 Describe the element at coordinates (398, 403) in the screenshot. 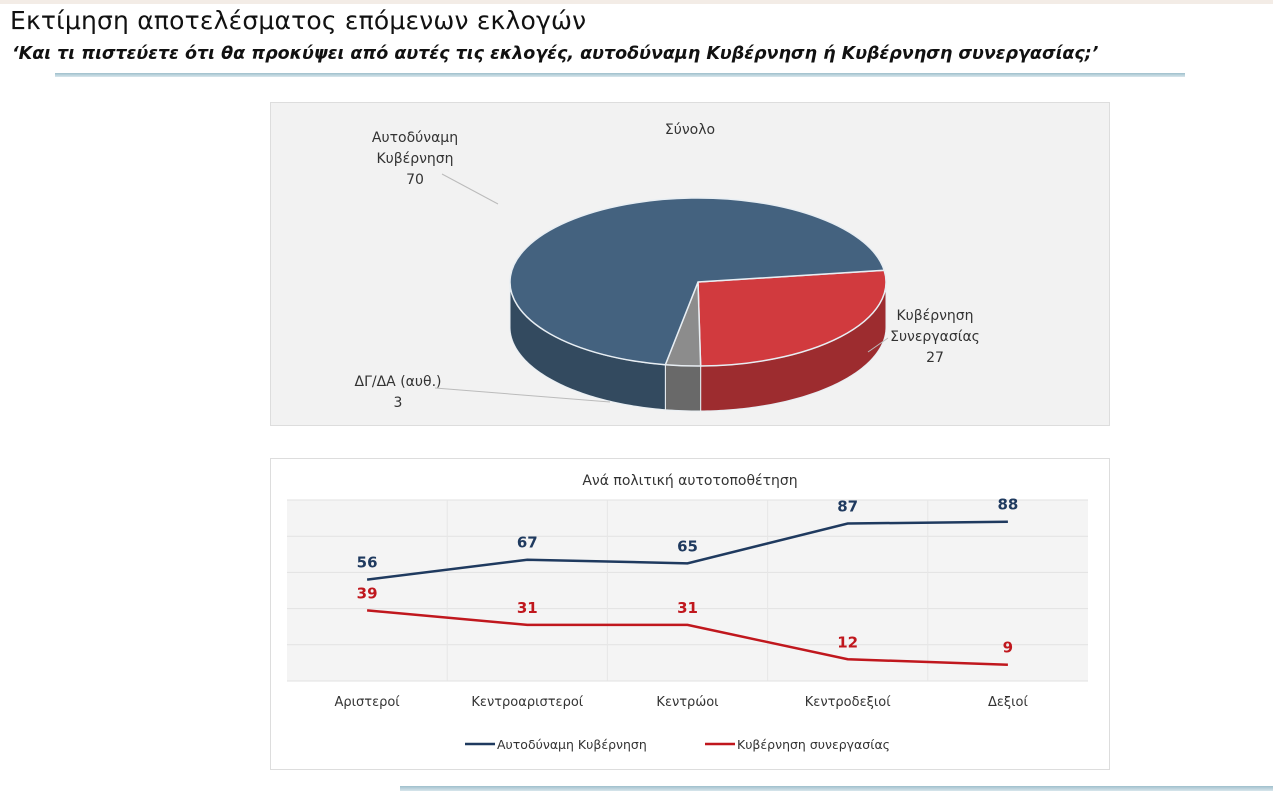

I see `pie-label-dg-da-value: 3` at that location.